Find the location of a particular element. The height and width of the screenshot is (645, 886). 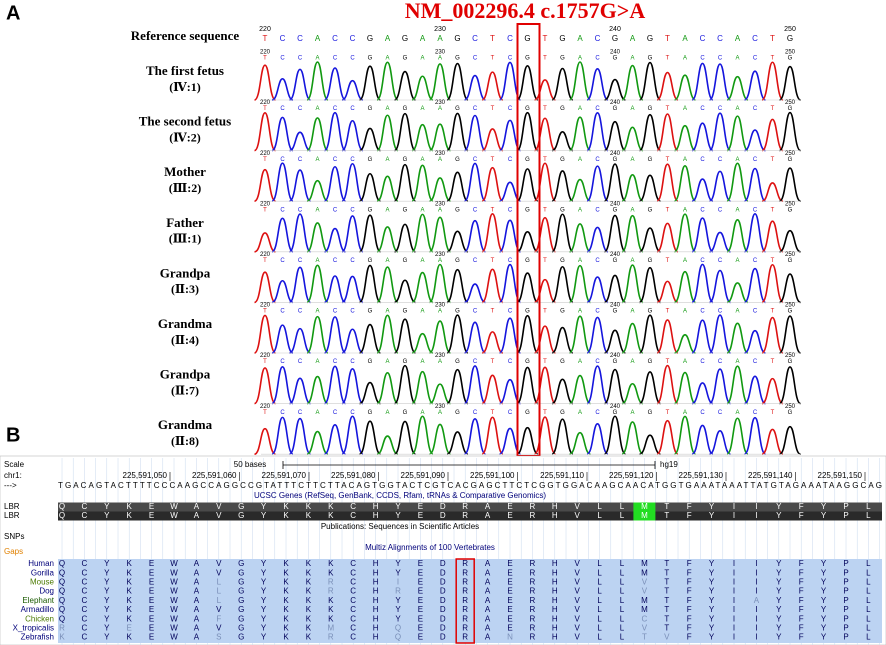

sample-id: (Ⅳ:1) is located at coordinates (185, 87).